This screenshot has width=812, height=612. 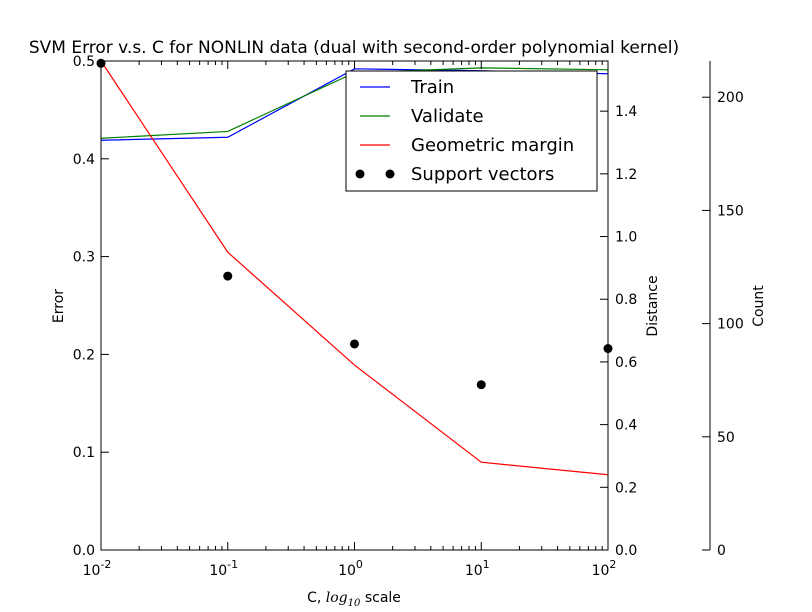 I want to click on y-tick-label-error: 0.0, so click(x=84, y=551).